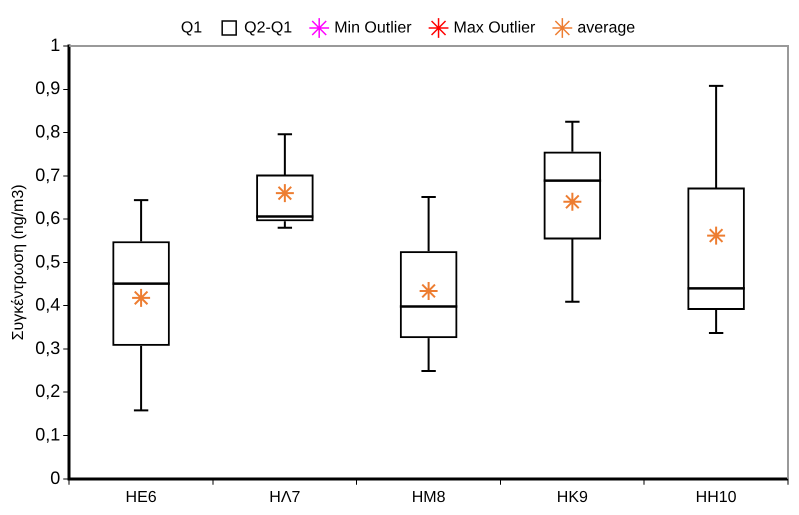 The height and width of the screenshot is (515, 799). I want to click on y-tick-label: 0,5, so click(47, 261).